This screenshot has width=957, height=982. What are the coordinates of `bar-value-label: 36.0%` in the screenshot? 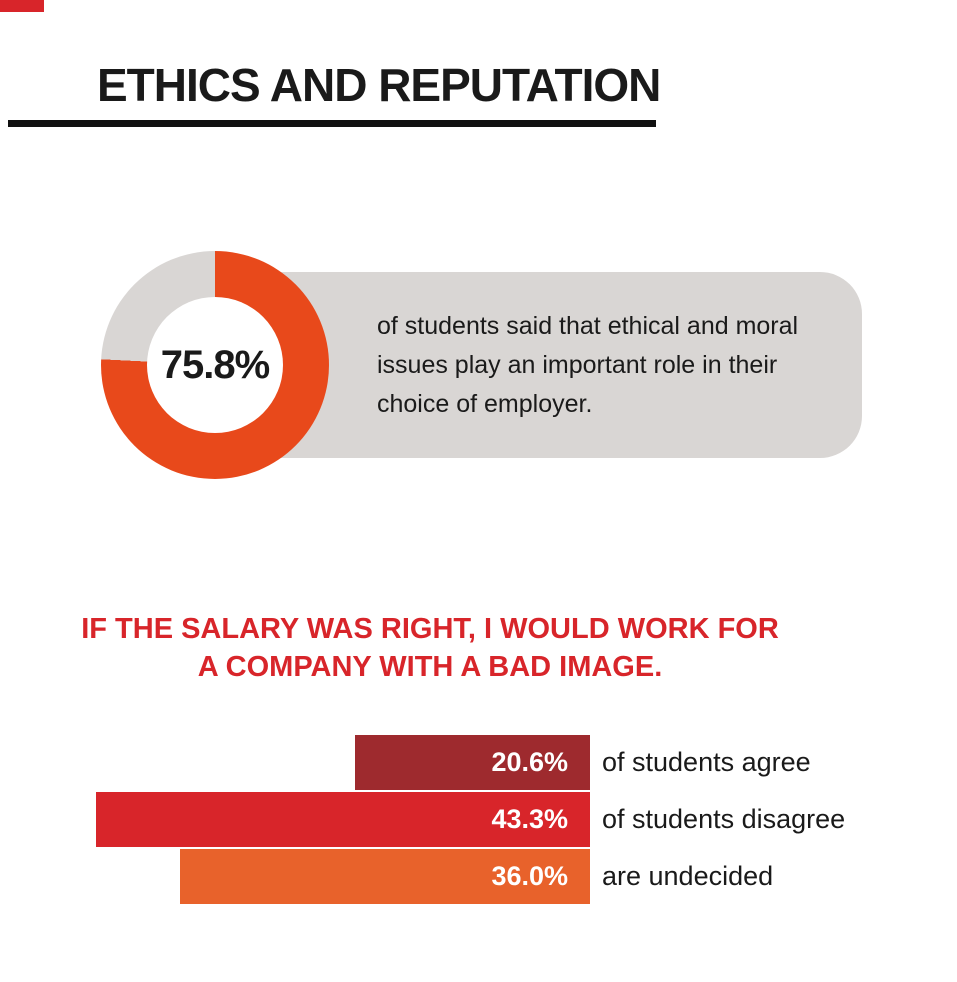 It's located at (529, 876).